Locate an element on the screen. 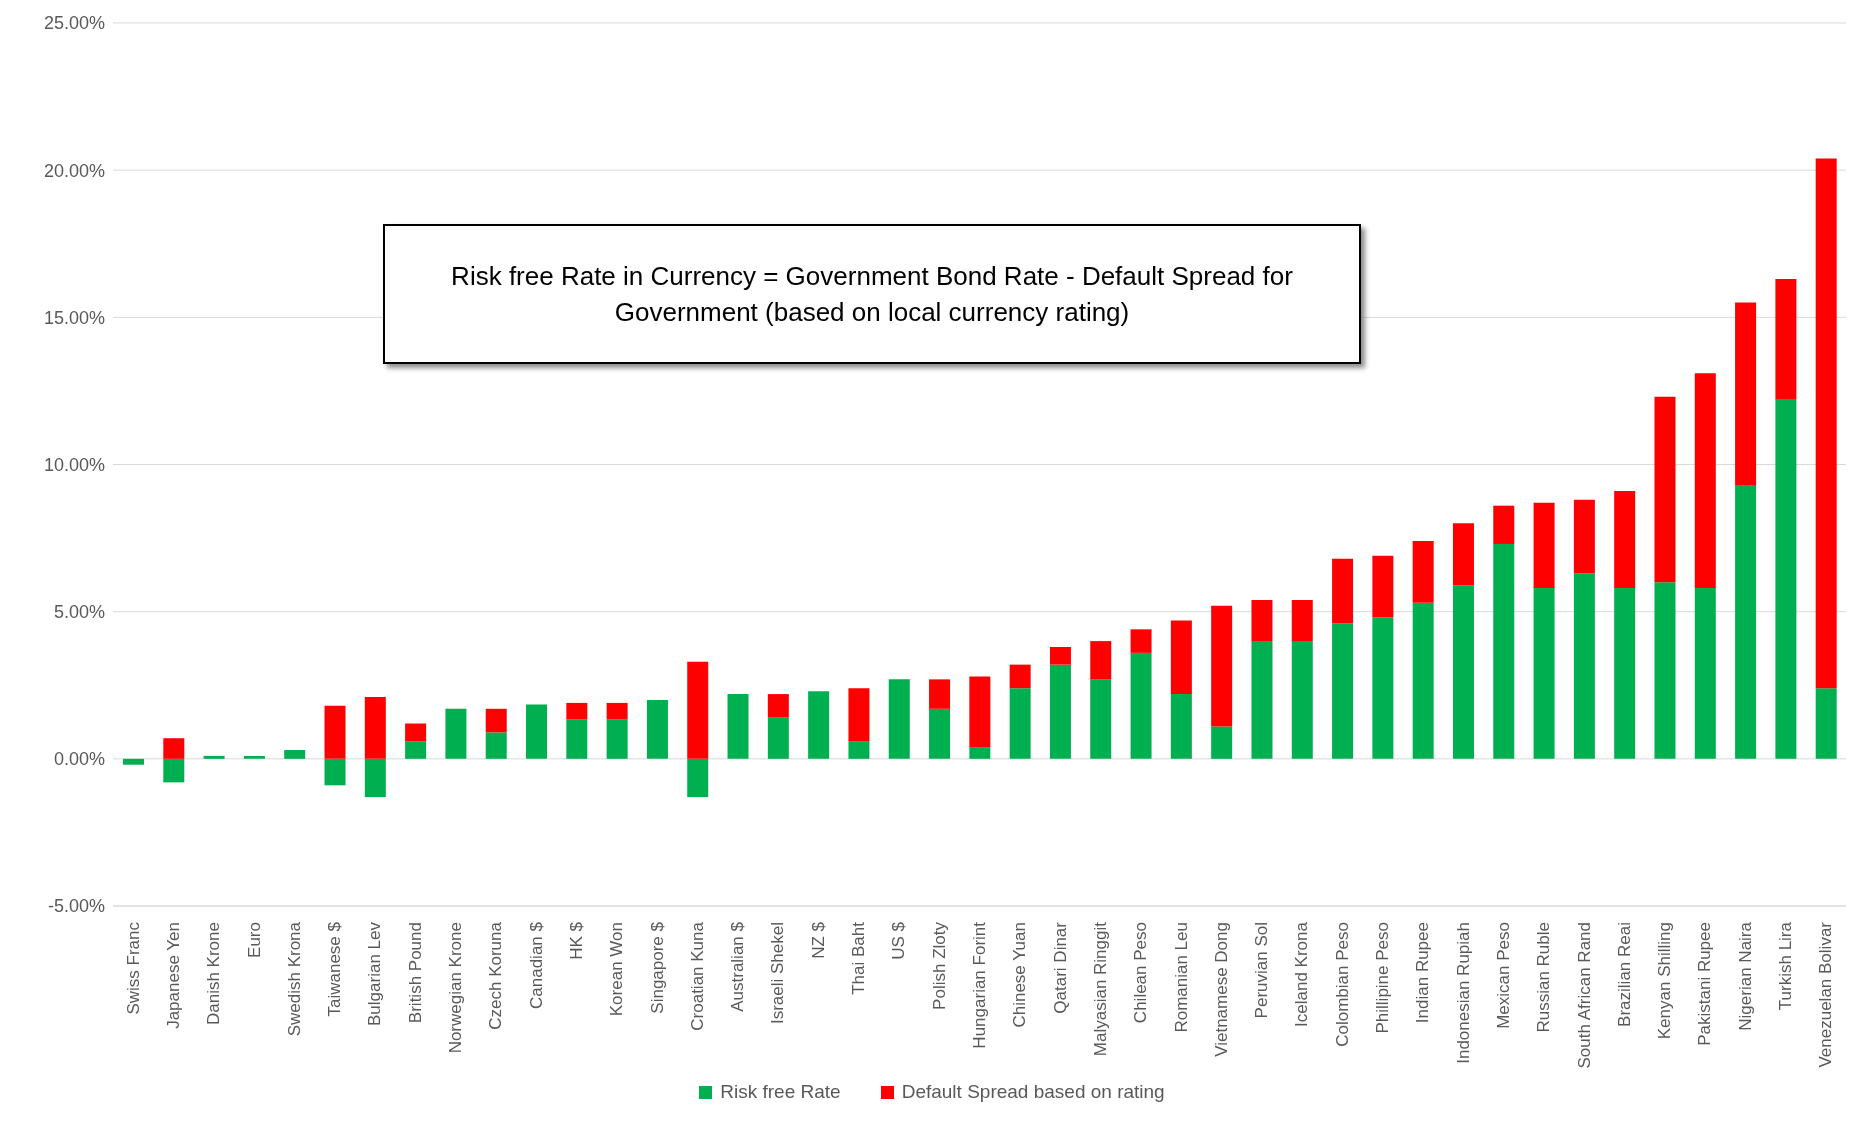 The width and height of the screenshot is (1864, 1122). x-tick-label: Swiss Franc is located at coordinates (133, 968).